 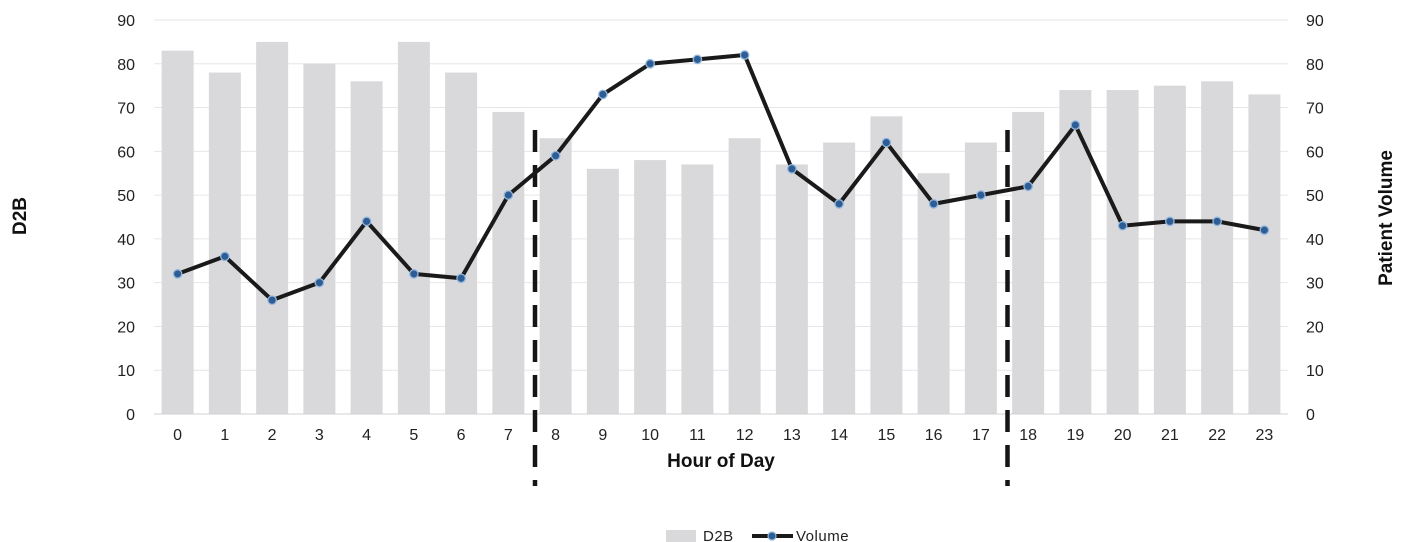 What do you see at coordinates (934, 435) in the screenshot?
I see `x-tick-16: 16` at bounding box center [934, 435].